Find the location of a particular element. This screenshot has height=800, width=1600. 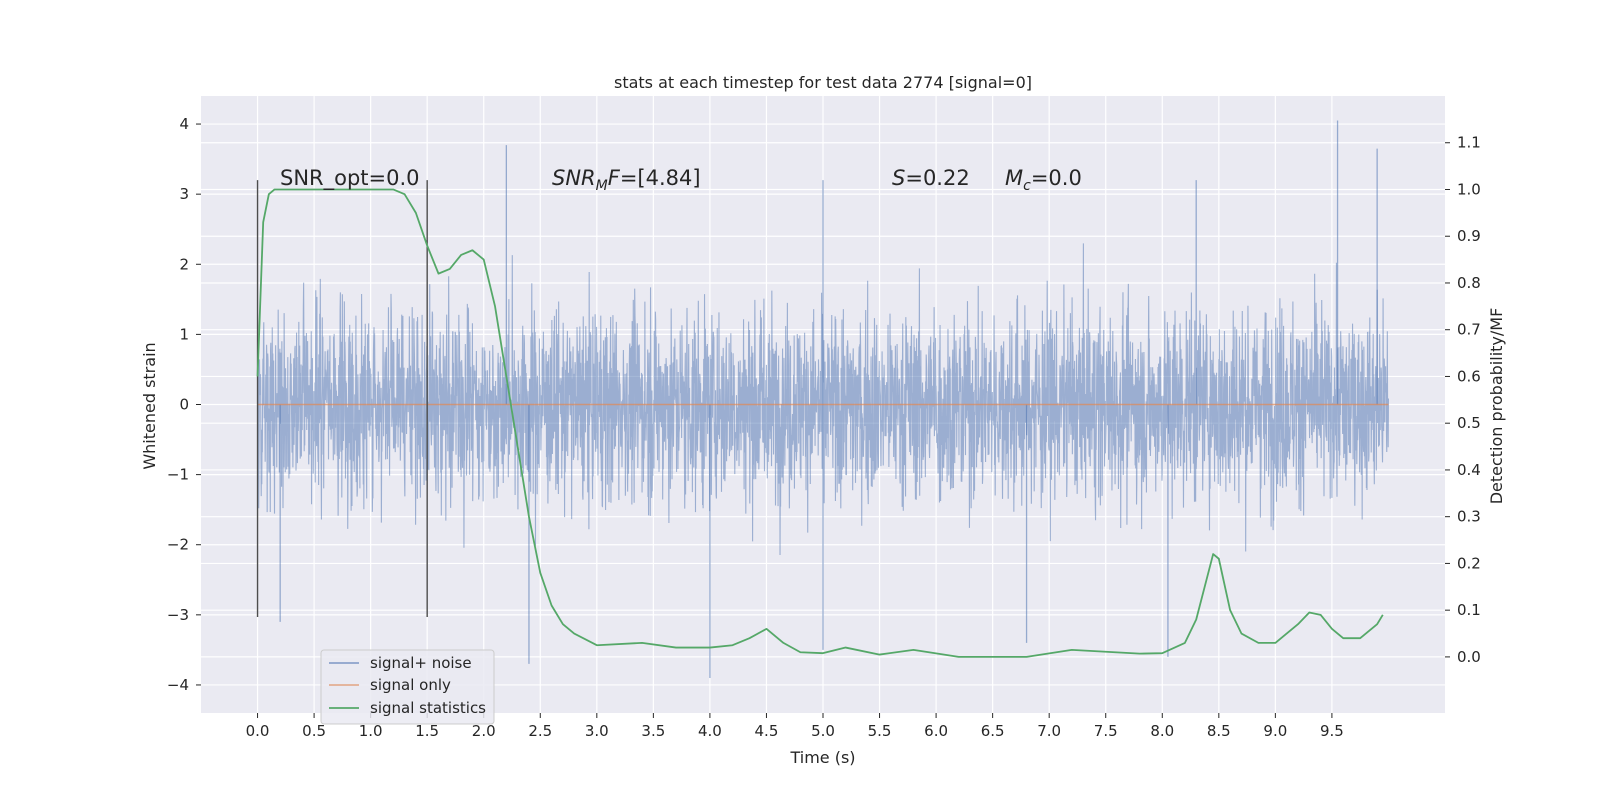

x-tick-label: 9.0 is located at coordinates (1275, 731).